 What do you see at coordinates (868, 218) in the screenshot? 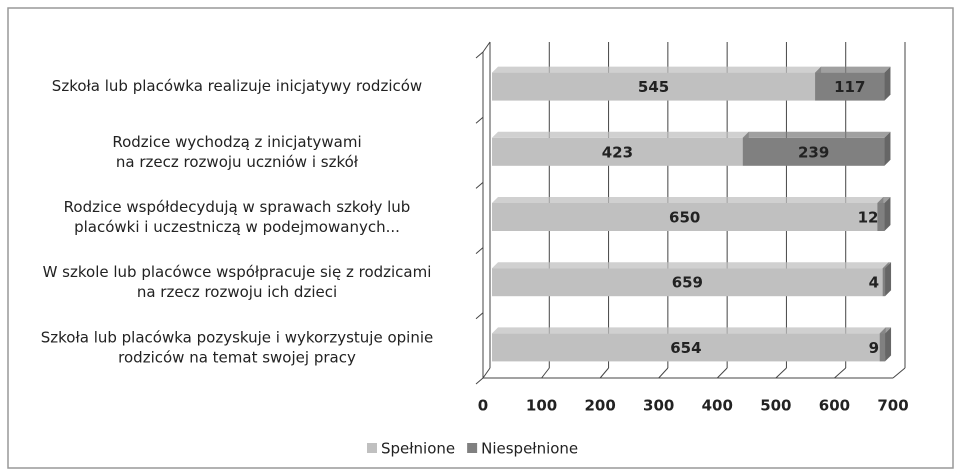
I see `value-label: 12` at bounding box center [868, 218].